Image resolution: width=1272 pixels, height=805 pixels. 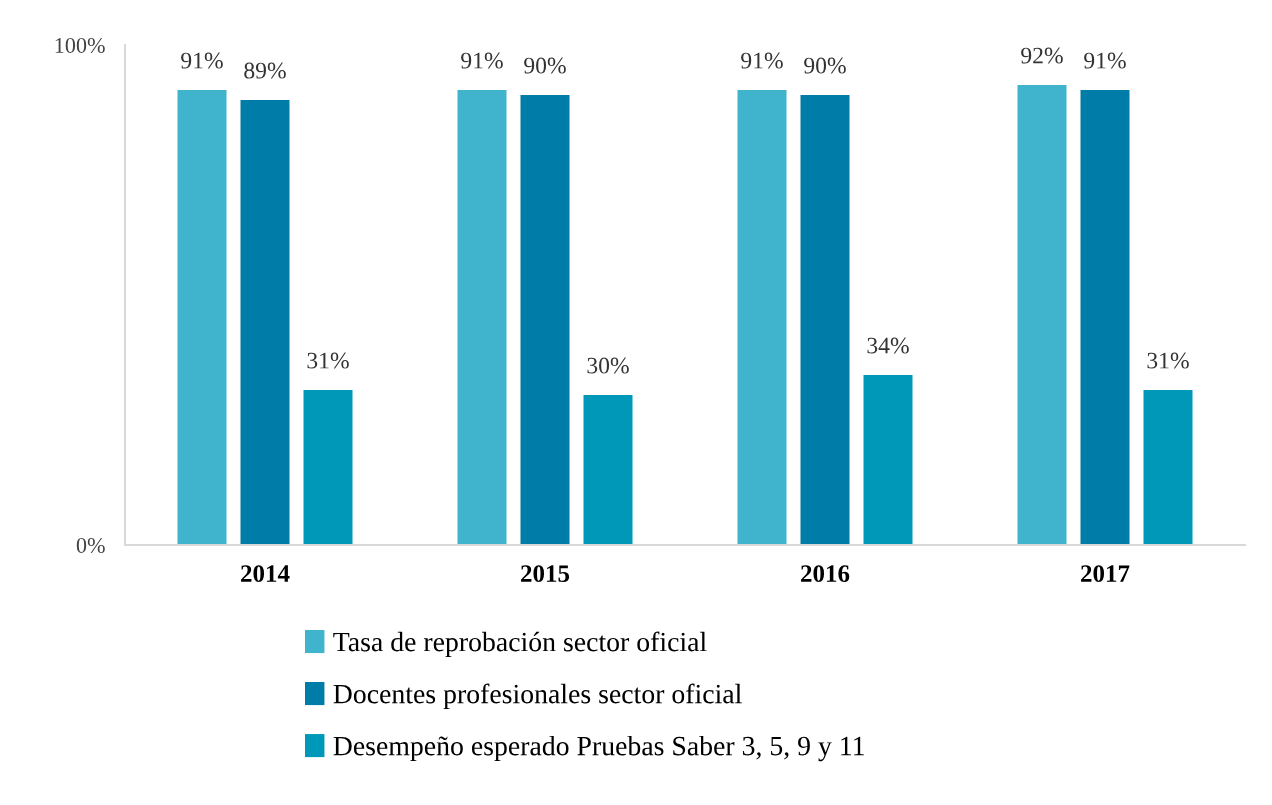 I want to click on data-label: 92%, so click(x=1042, y=55).